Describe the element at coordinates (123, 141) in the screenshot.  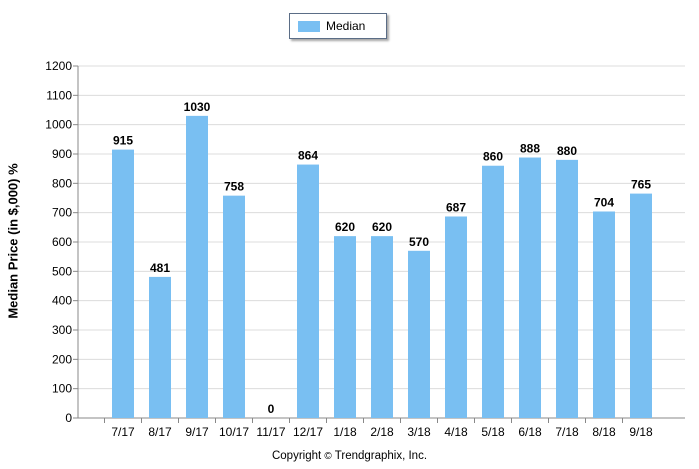
I see `data-label: 915` at that location.